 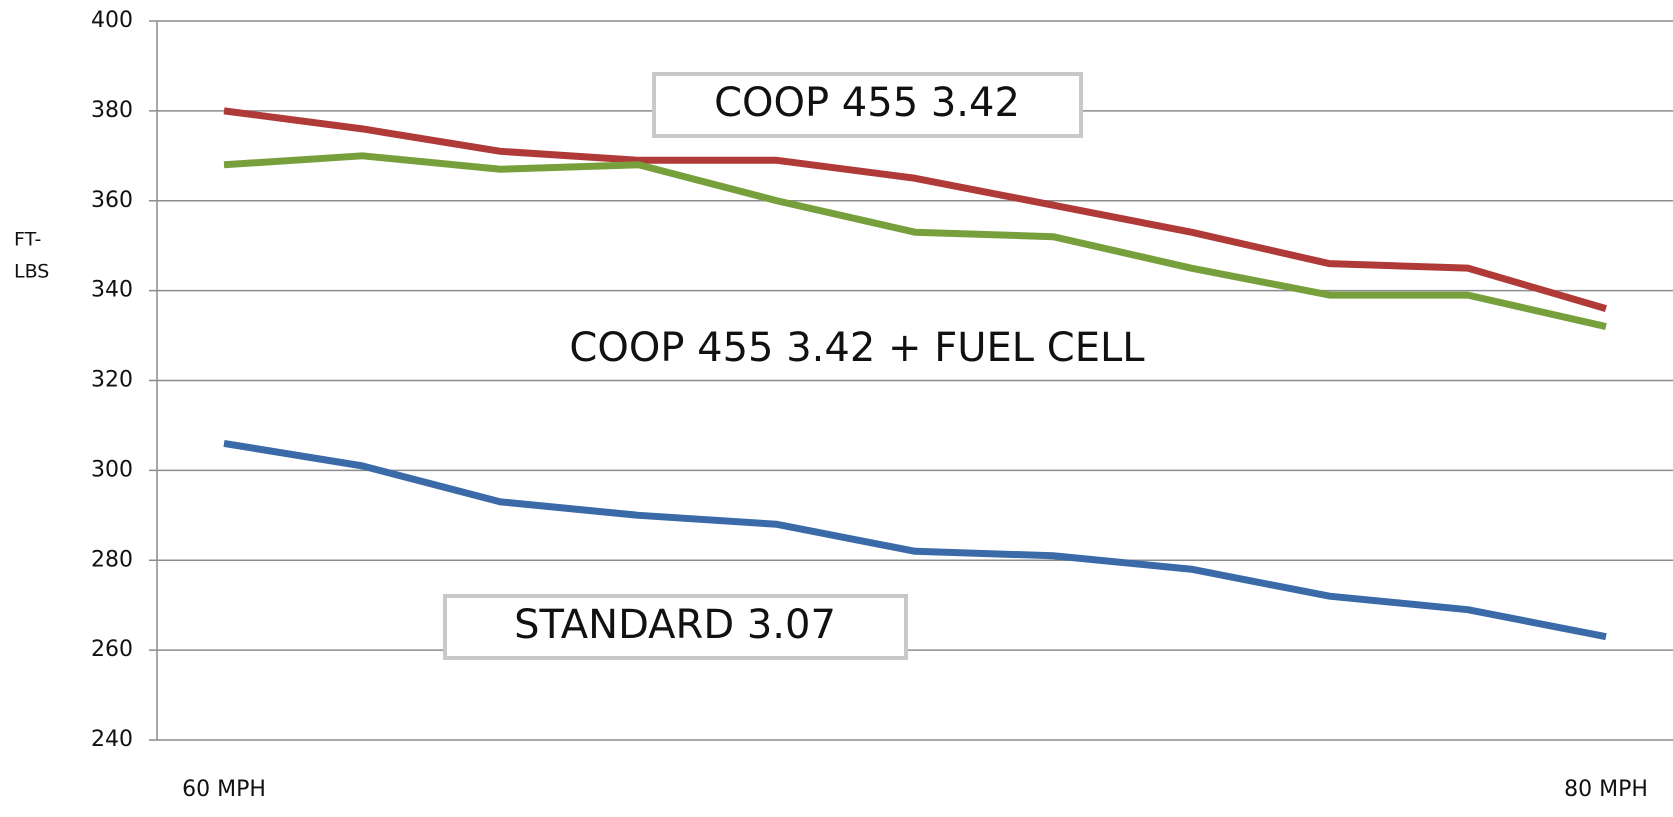 I want to click on y-tick-label: 280, so click(x=112, y=559).